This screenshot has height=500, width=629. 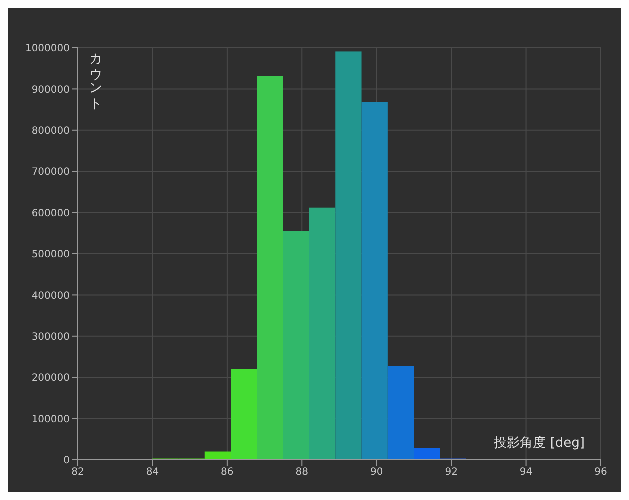 I want to click on y-tick-label: 800000, so click(x=51, y=131).